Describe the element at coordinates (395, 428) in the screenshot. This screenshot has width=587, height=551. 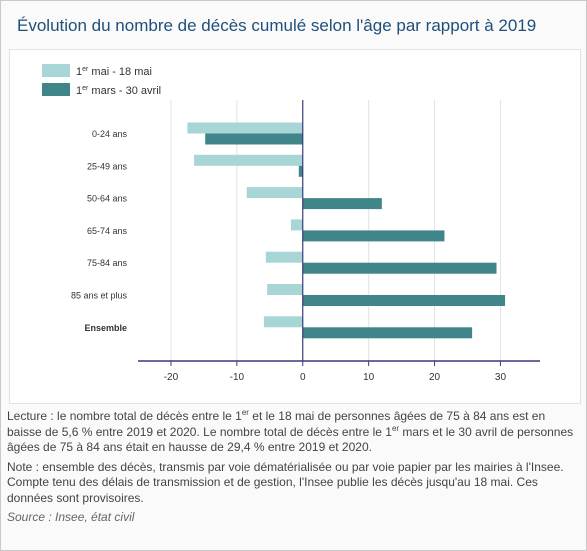
I see `reading-note-sup-2: er` at that location.